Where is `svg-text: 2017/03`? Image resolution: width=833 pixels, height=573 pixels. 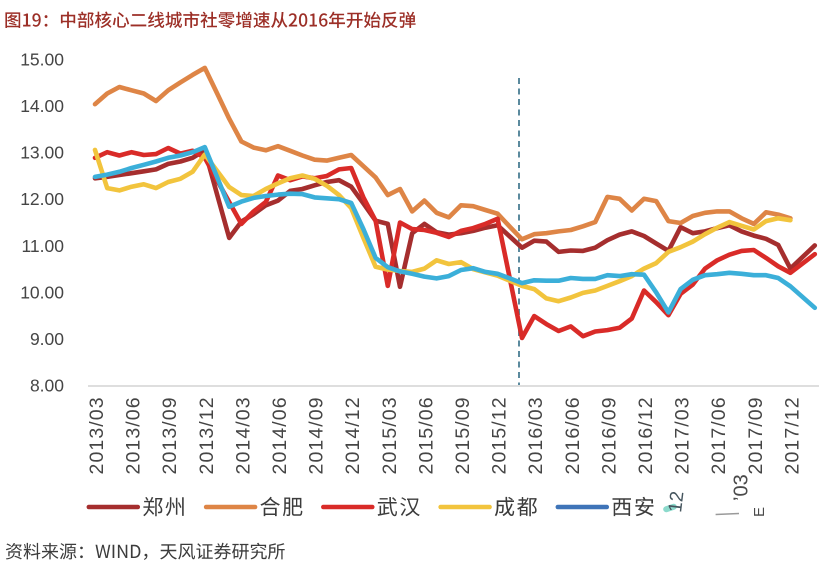
svg-text: 2017/03 is located at coordinates (683, 435).